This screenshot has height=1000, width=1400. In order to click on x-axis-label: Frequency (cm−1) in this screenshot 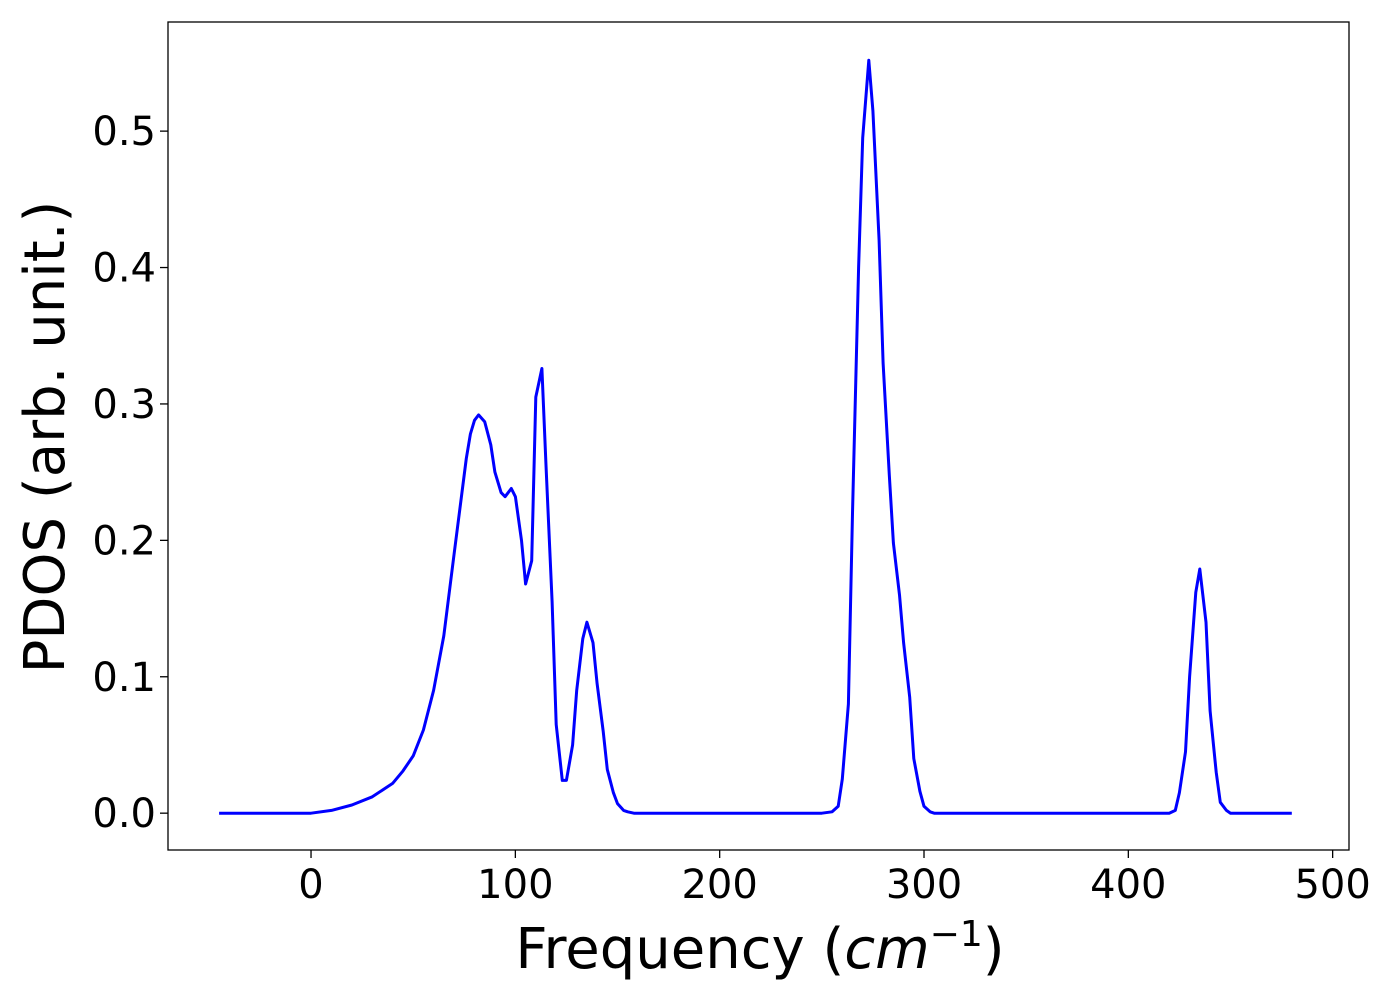, I will do `click(759, 948)`.